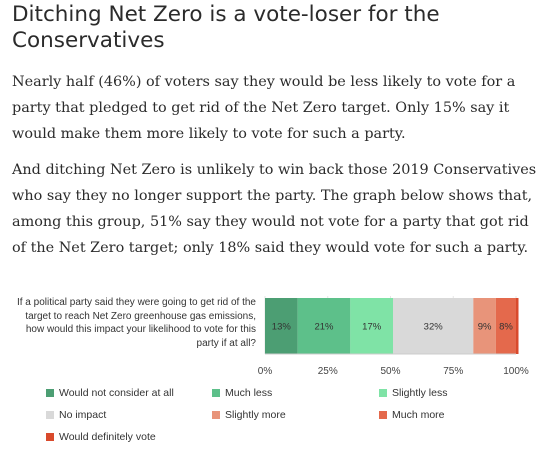 This screenshot has height=460, width=550. I want to click on data-label: 8%, so click(506, 327).